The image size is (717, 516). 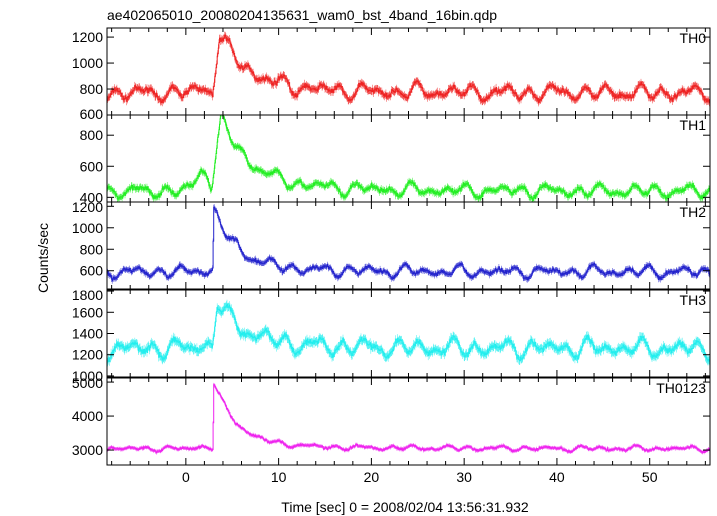 I want to click on x-tick-label: 30, so click(x=464, y=477).